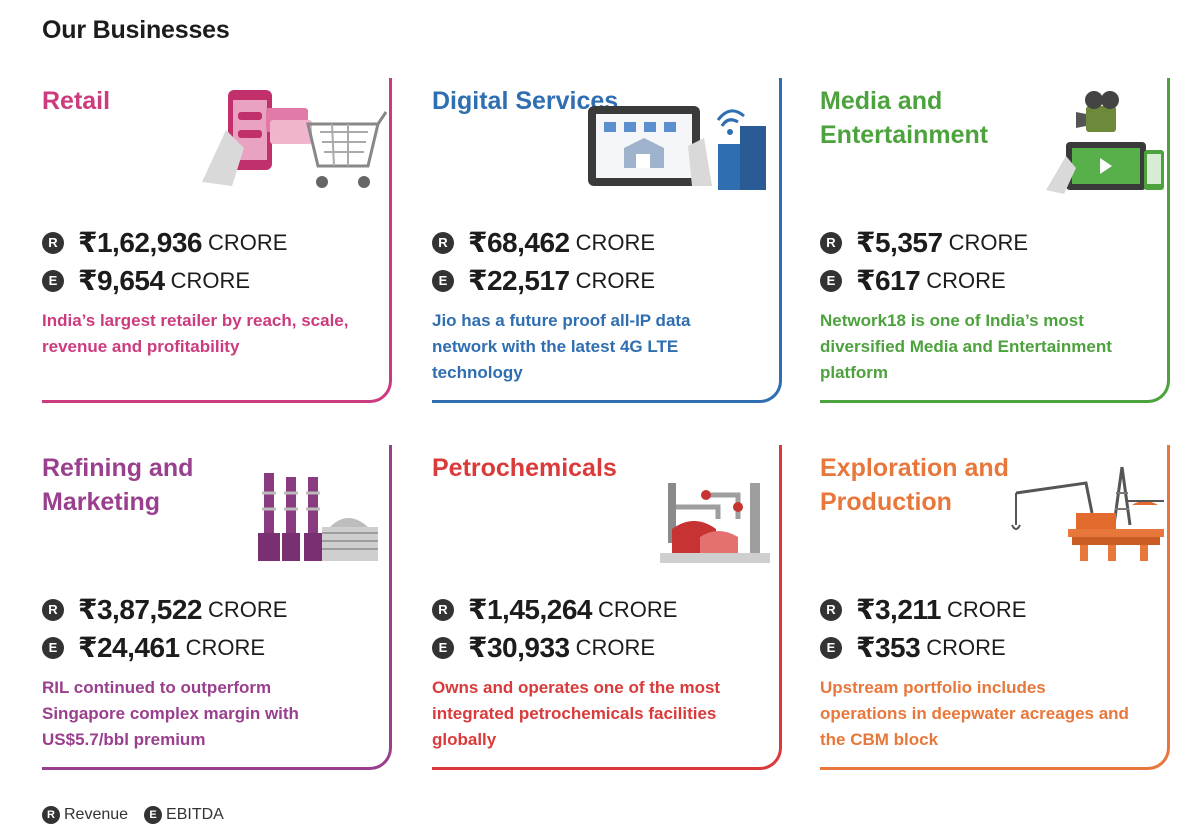 The image size is (1200, 828). Describe the element at coordinates (914, 485) in the screenshot. I see `card-title: Exploration and Production` at that location.